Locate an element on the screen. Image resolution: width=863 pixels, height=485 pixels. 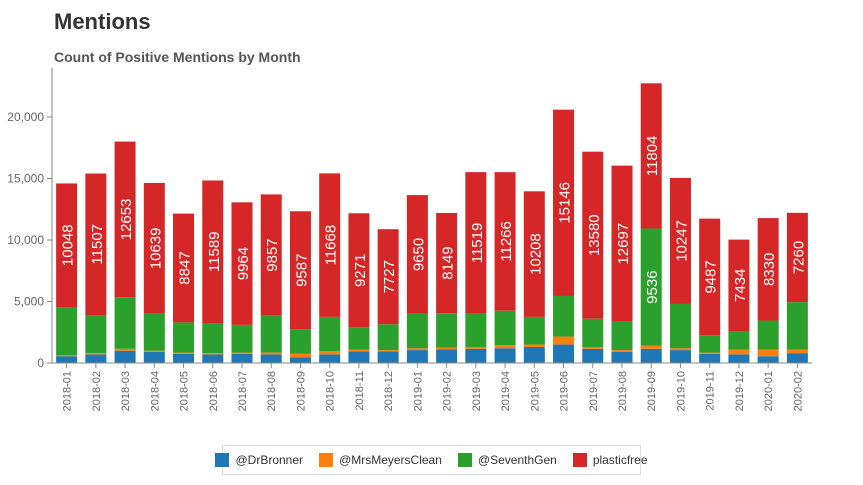
y-tick-label: 15,000 is located at coordinates (25, 179).